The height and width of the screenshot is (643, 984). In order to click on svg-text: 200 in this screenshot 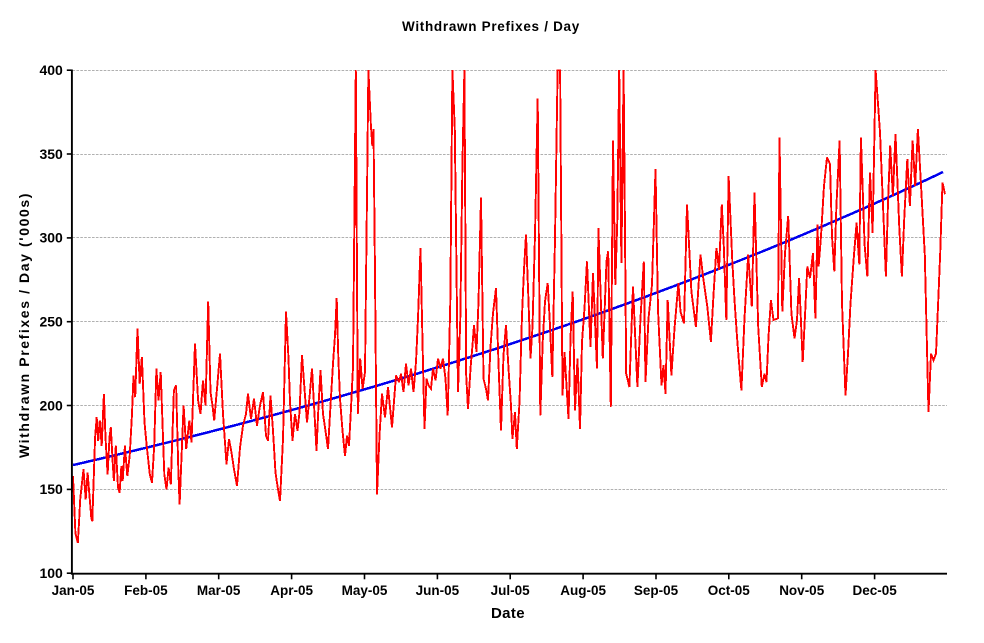, I will do `click(51, 405)`.